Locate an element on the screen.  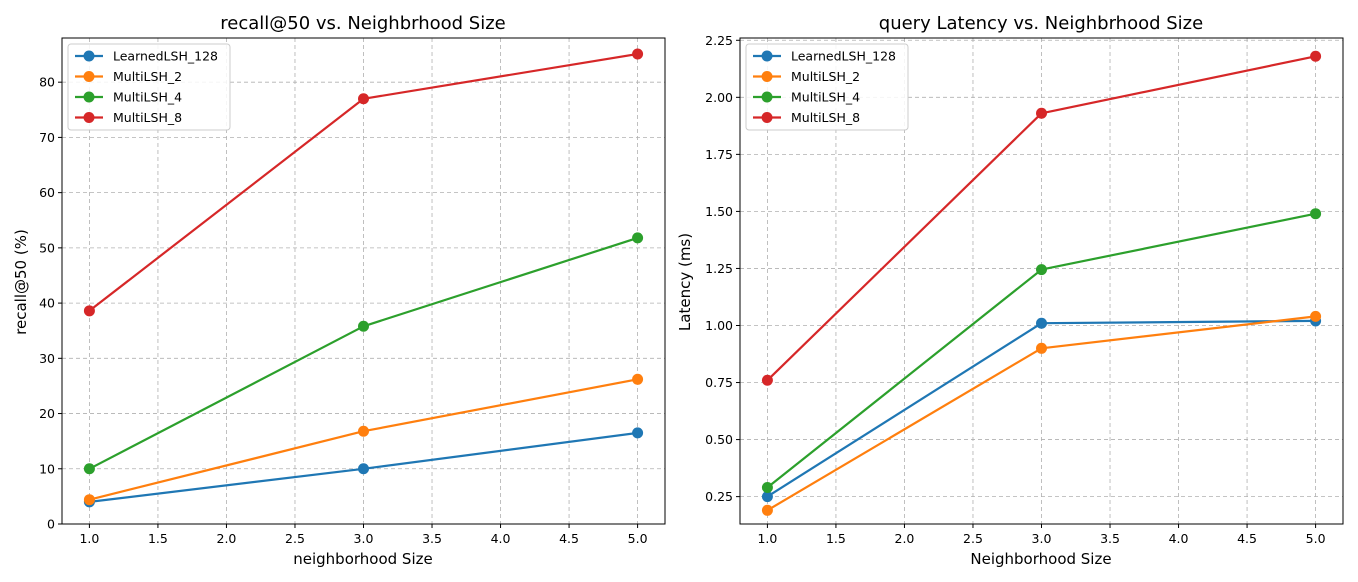
y-tick-label: 2.25 is located at coordinates (719, 40).